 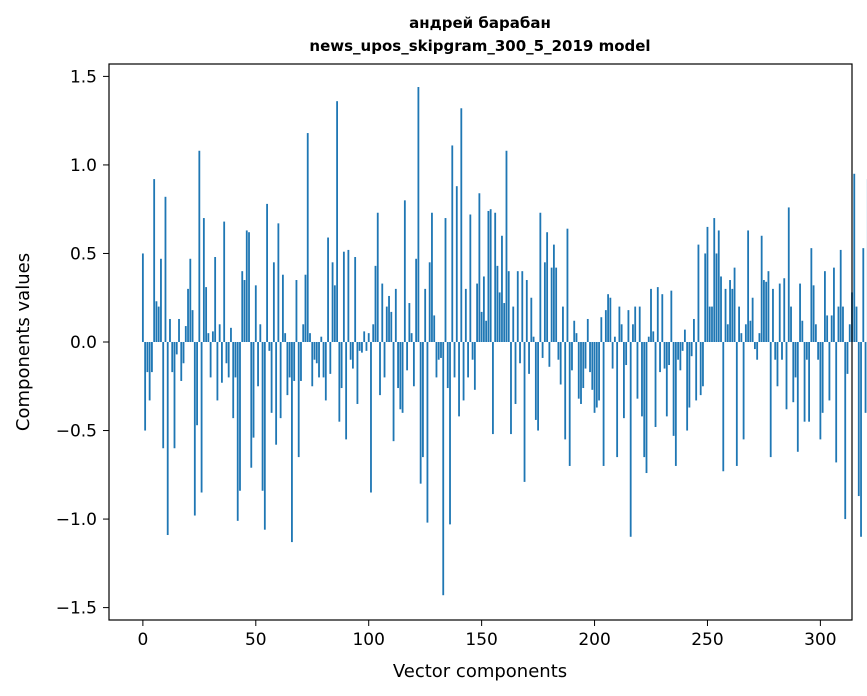 What do you see at coordinates (707, 640) in the screenshot?
I see `x-tick-label: 250` at bounding box center [707, 640].